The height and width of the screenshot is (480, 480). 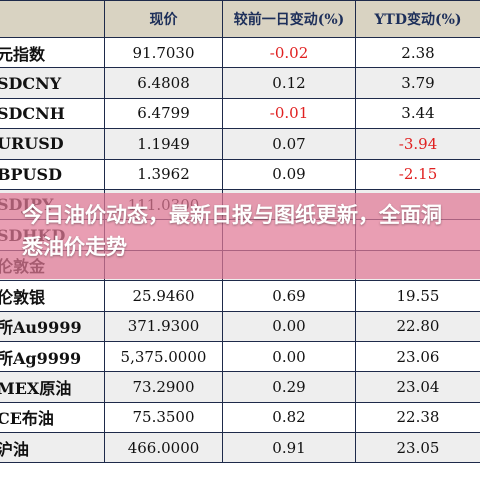 What do you see at coordinates (52, 174) in the screenshot?
I see `row-name: BPUSD` at bounding box center [52, 174].